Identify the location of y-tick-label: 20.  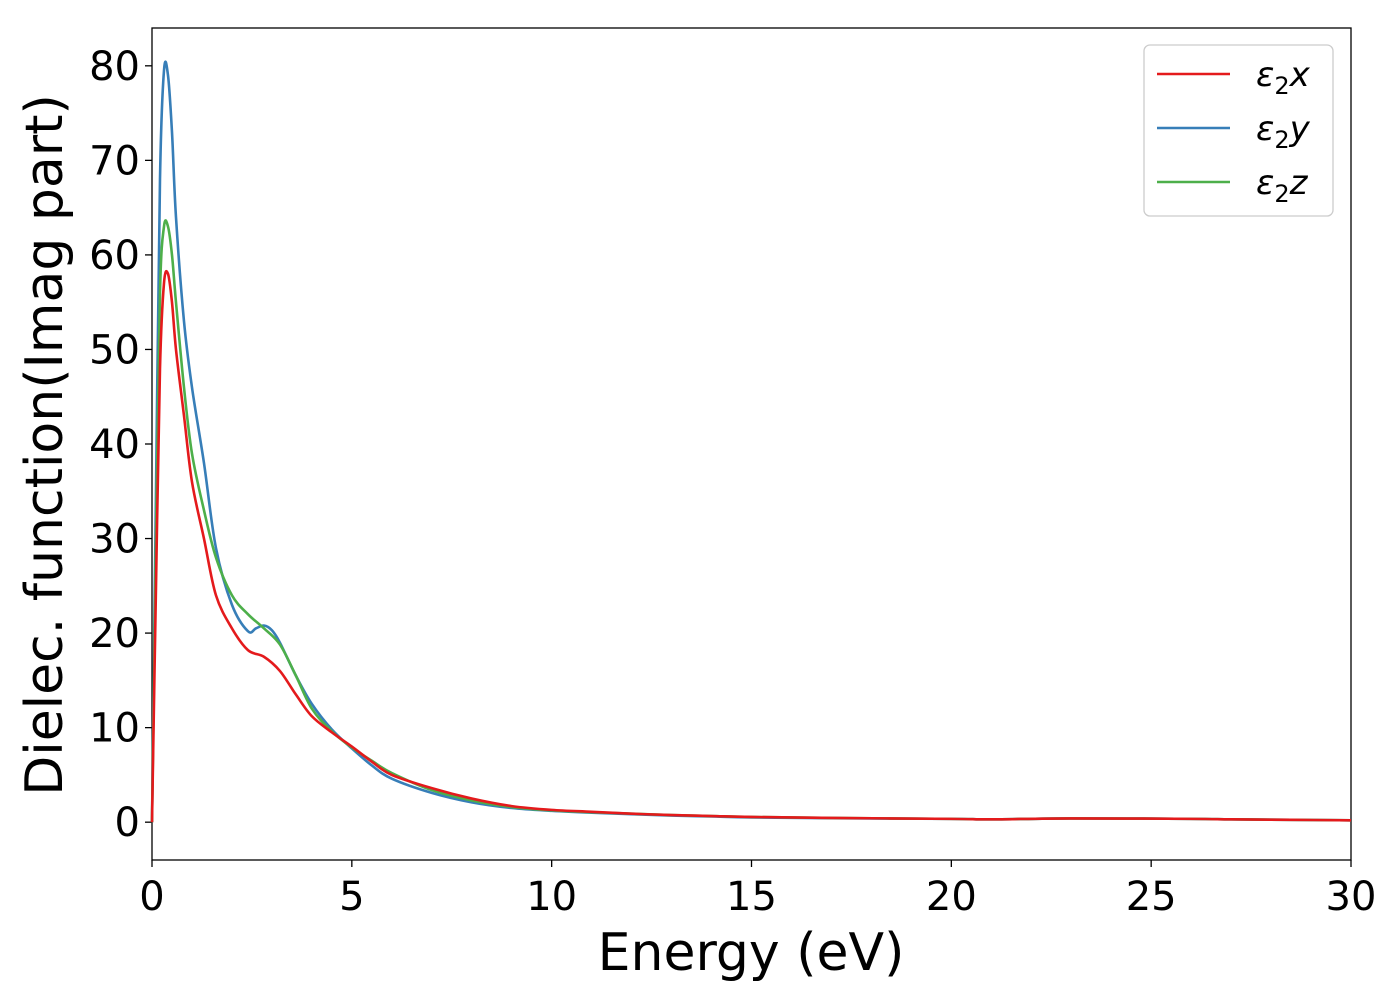
(114, 634).